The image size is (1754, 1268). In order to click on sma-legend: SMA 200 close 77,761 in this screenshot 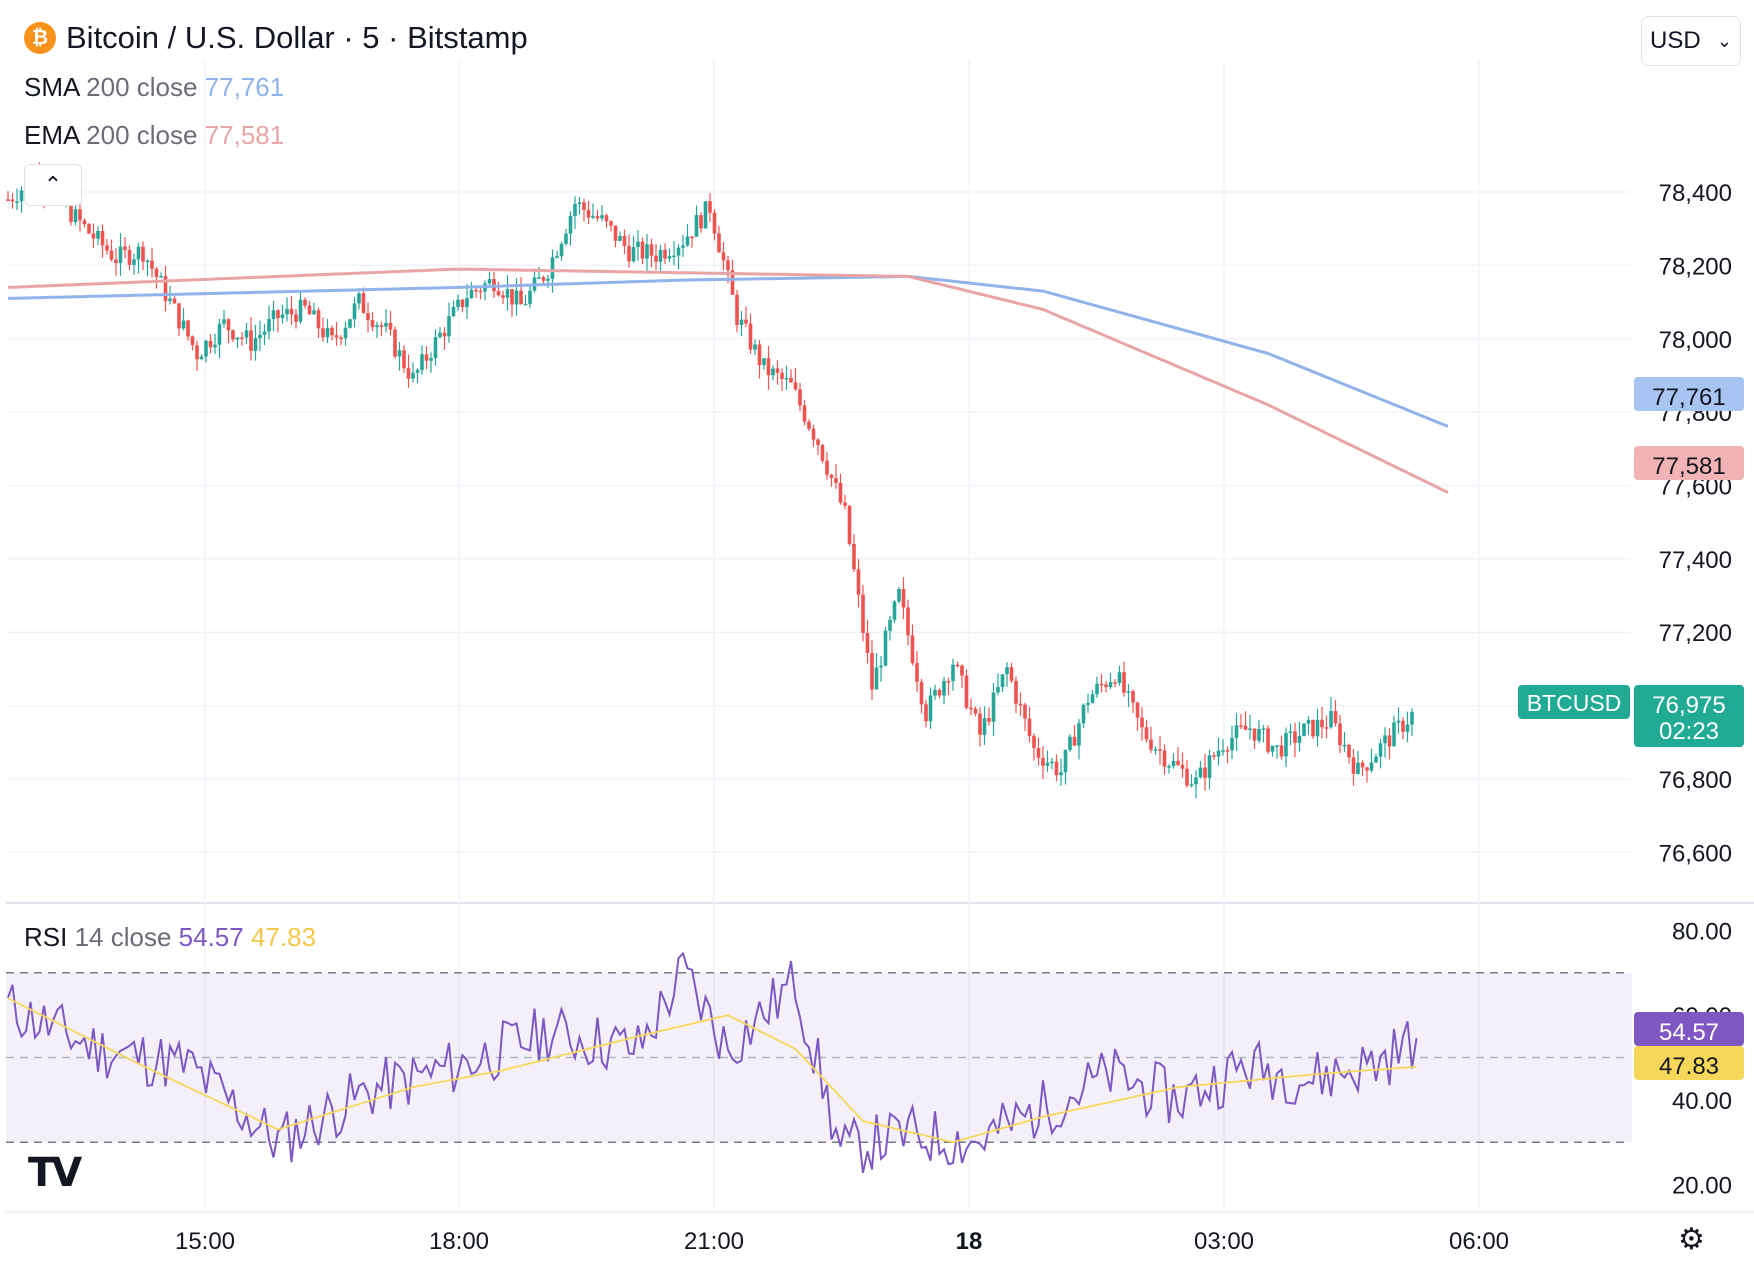, I will do `click(154, 87)`.